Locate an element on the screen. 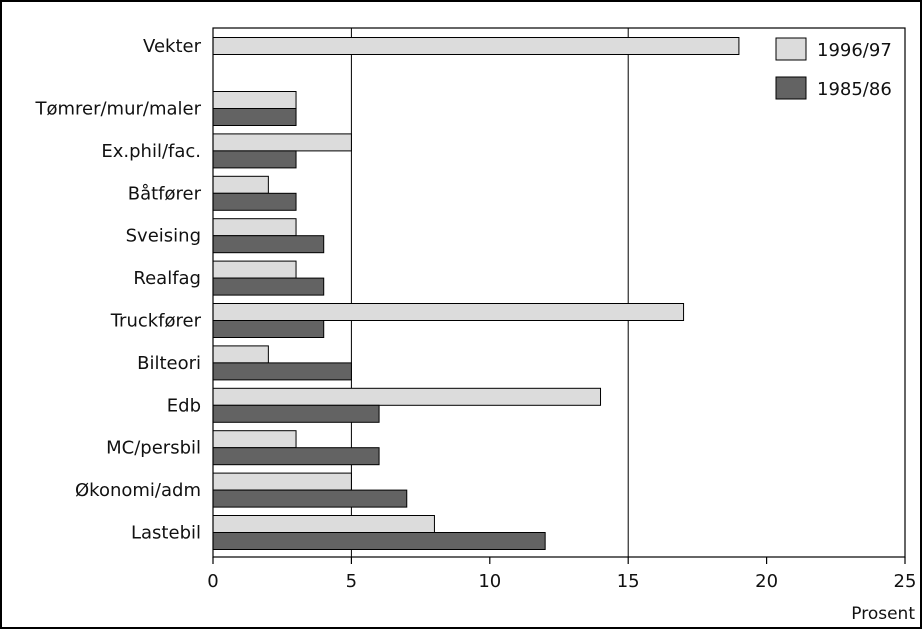 The width and height of the screenshot is (922, 629). category-label: Bilteori is located at coordinates (169, 363).